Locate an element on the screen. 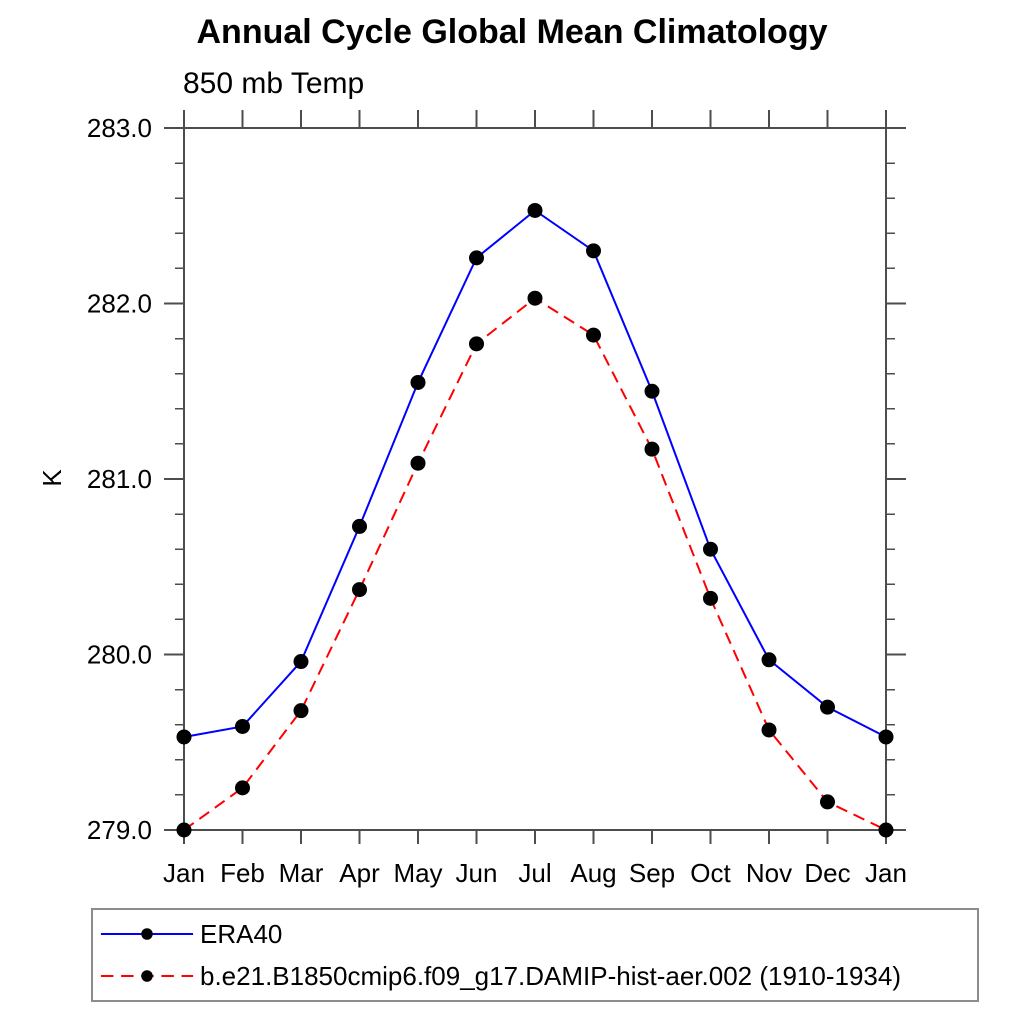  chart-title: Annual Cycle Global Mean Climatology is located at coordinates (512, 32).